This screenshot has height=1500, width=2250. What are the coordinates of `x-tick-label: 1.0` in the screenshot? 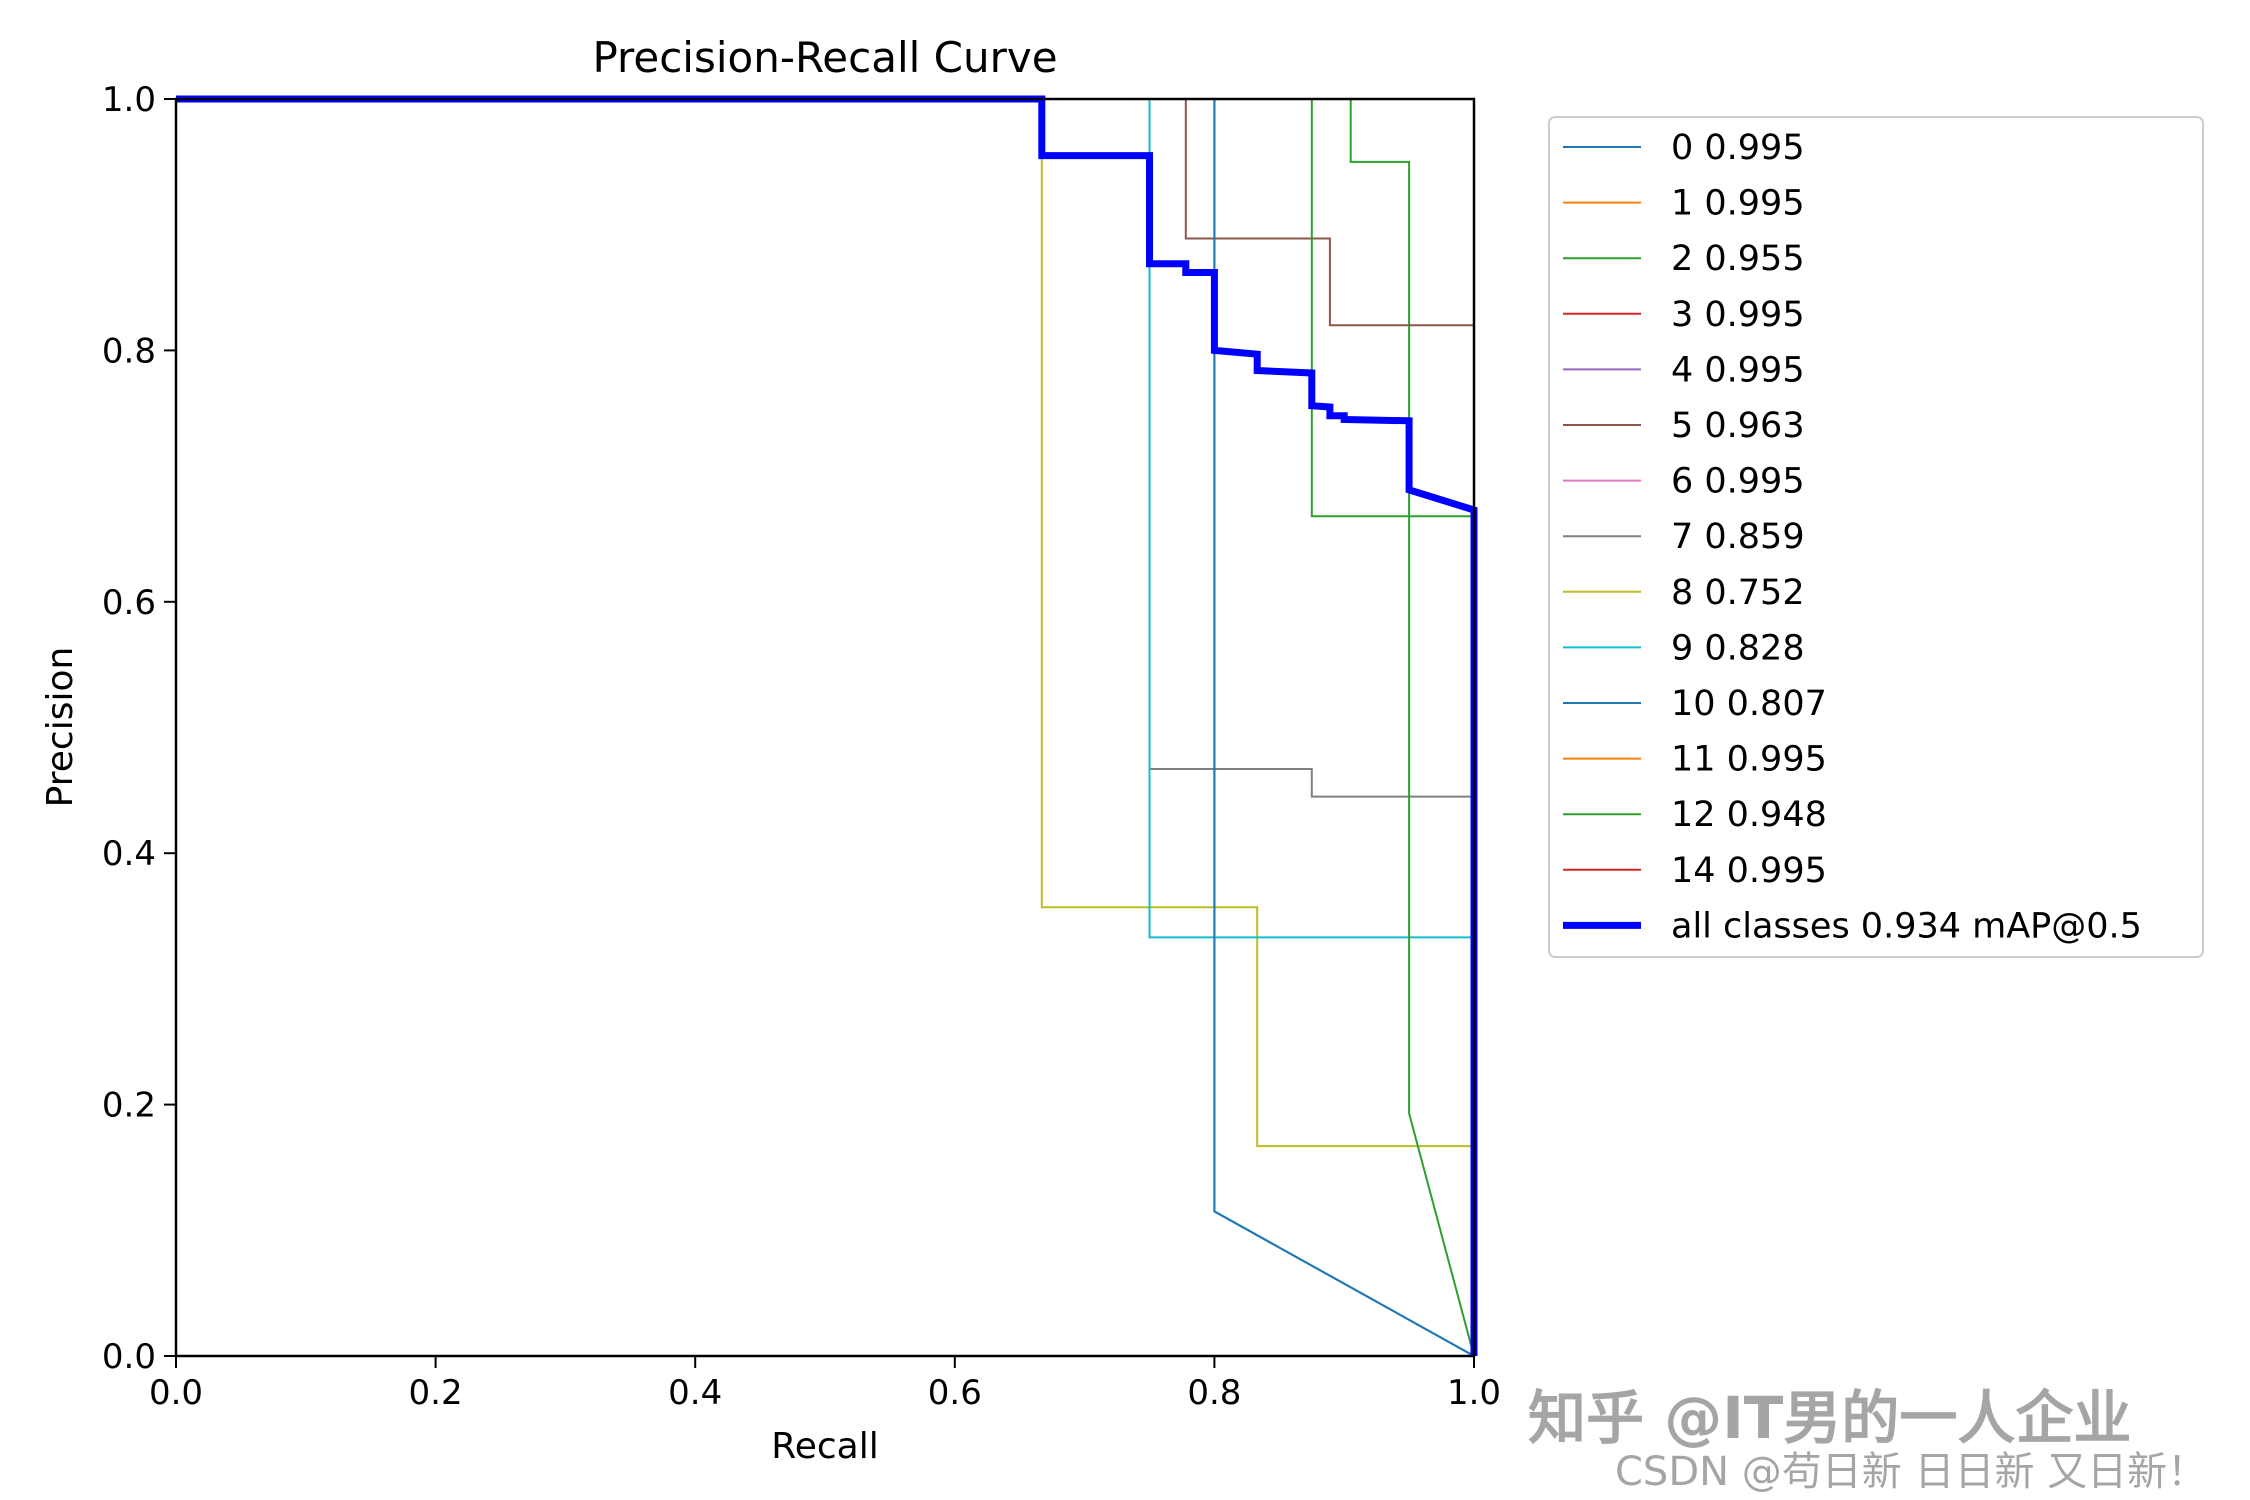 It's located at (1474, 1393).